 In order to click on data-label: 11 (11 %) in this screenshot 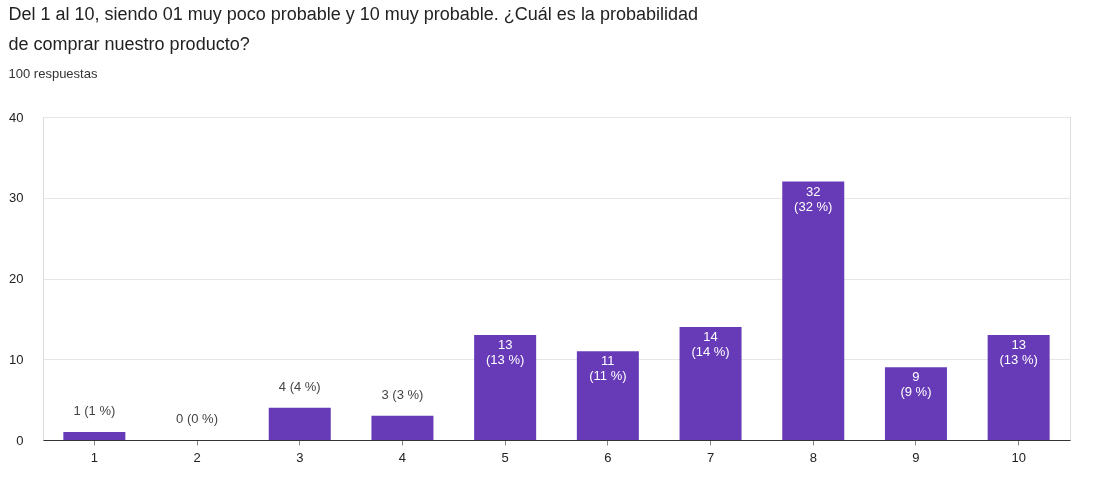, I will do `click(608, 368)`.